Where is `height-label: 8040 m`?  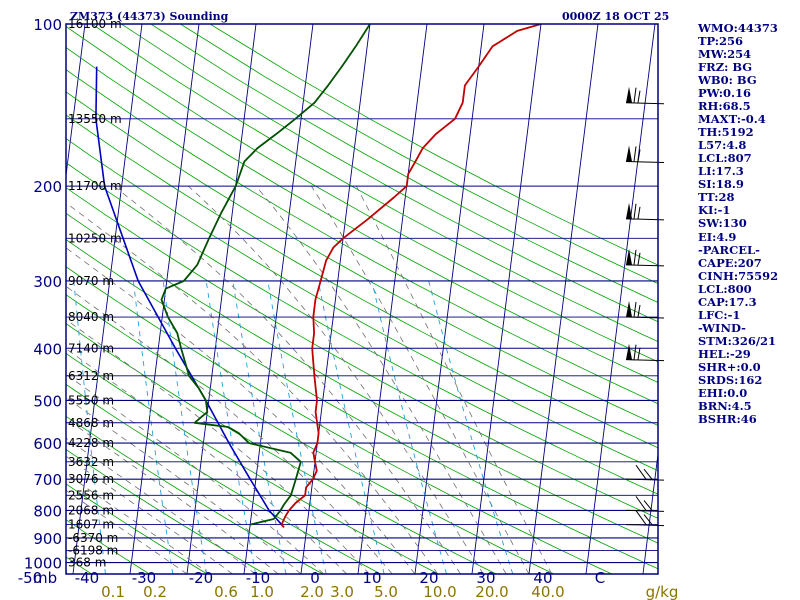
height-label: 8040 m is located at coordinates (91, 317).